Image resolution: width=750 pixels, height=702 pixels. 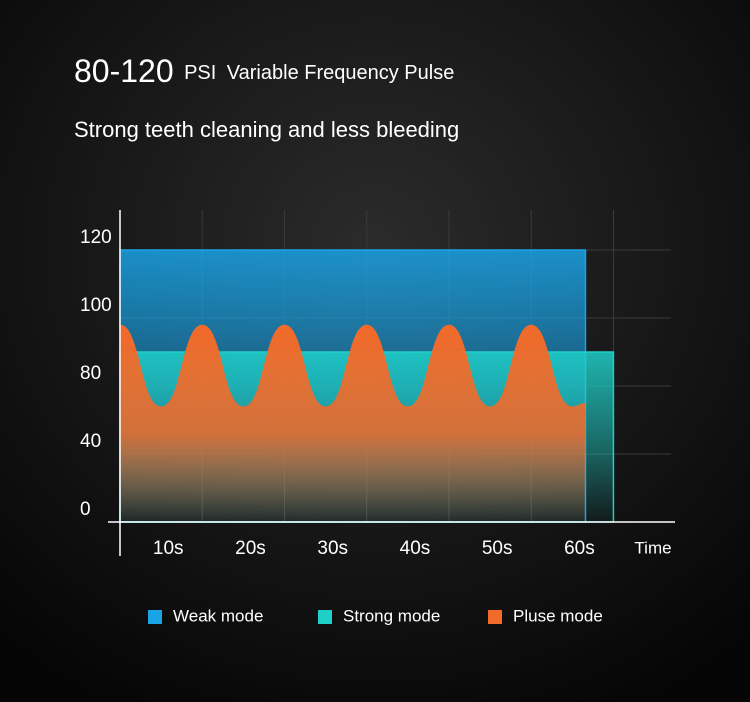 I want to click on legend-label: Pluse mode, so click(x=558, y=615).